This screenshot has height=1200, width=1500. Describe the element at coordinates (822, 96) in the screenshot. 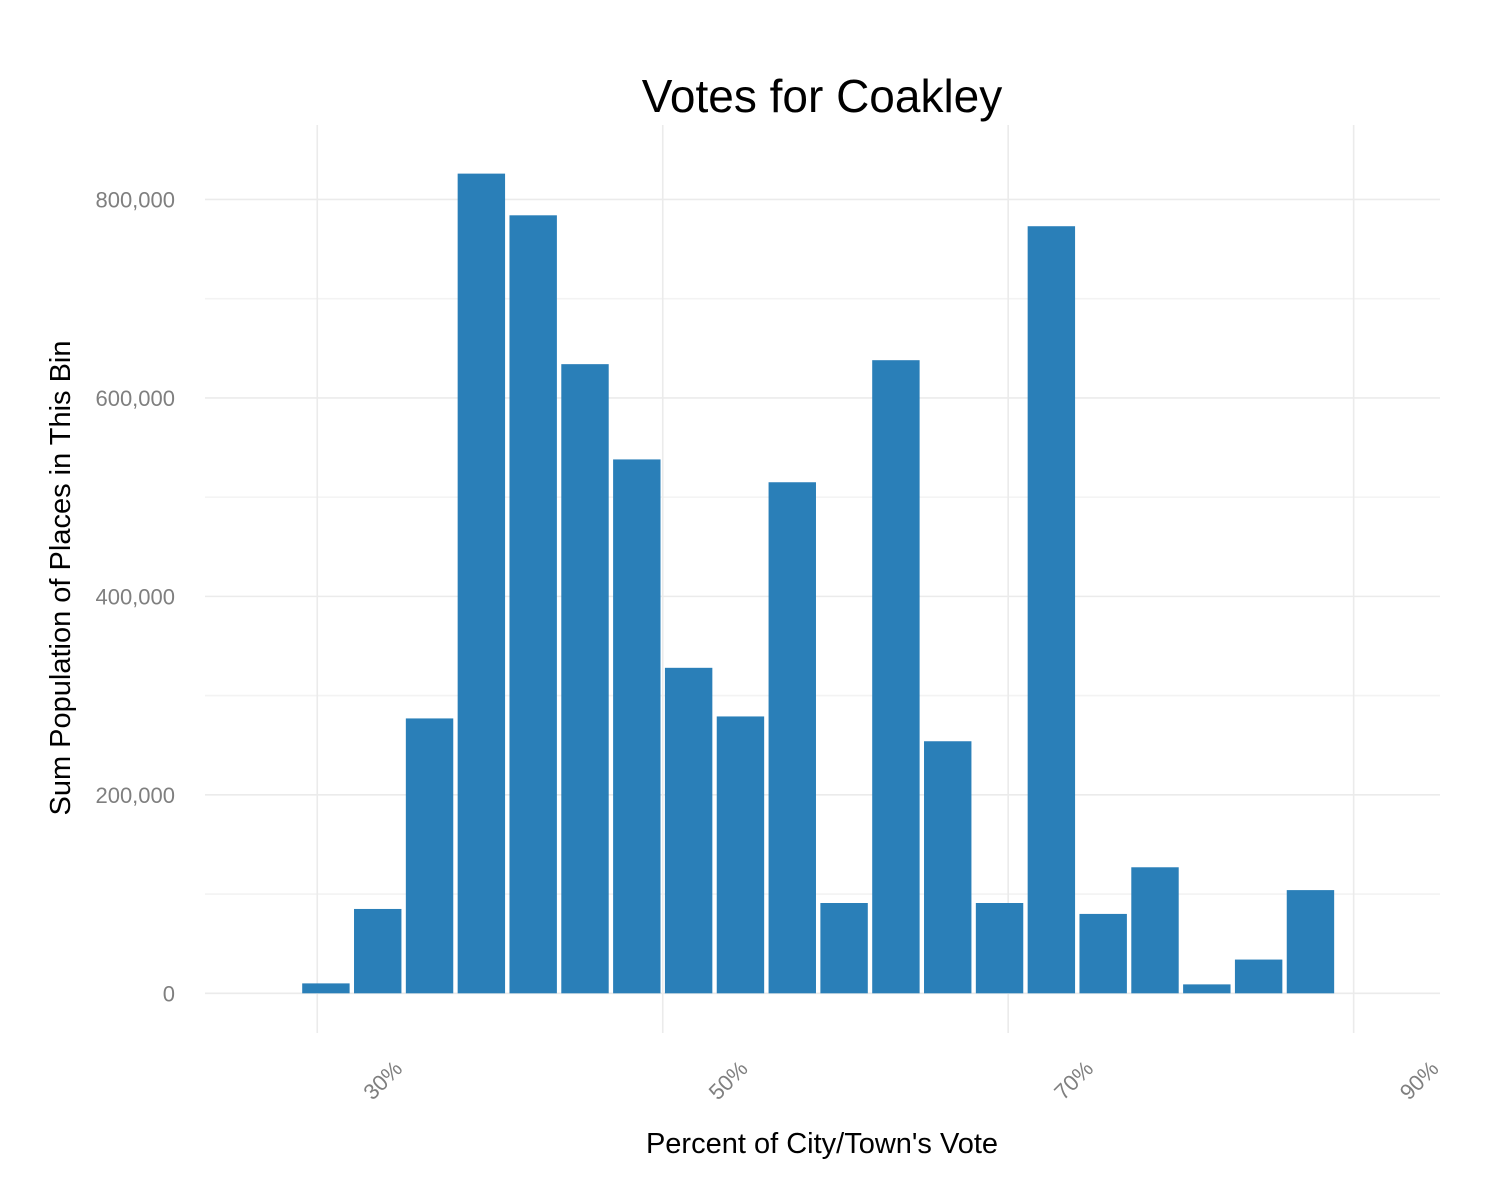

I see `chart-title: Votes for Coakley` at that location.